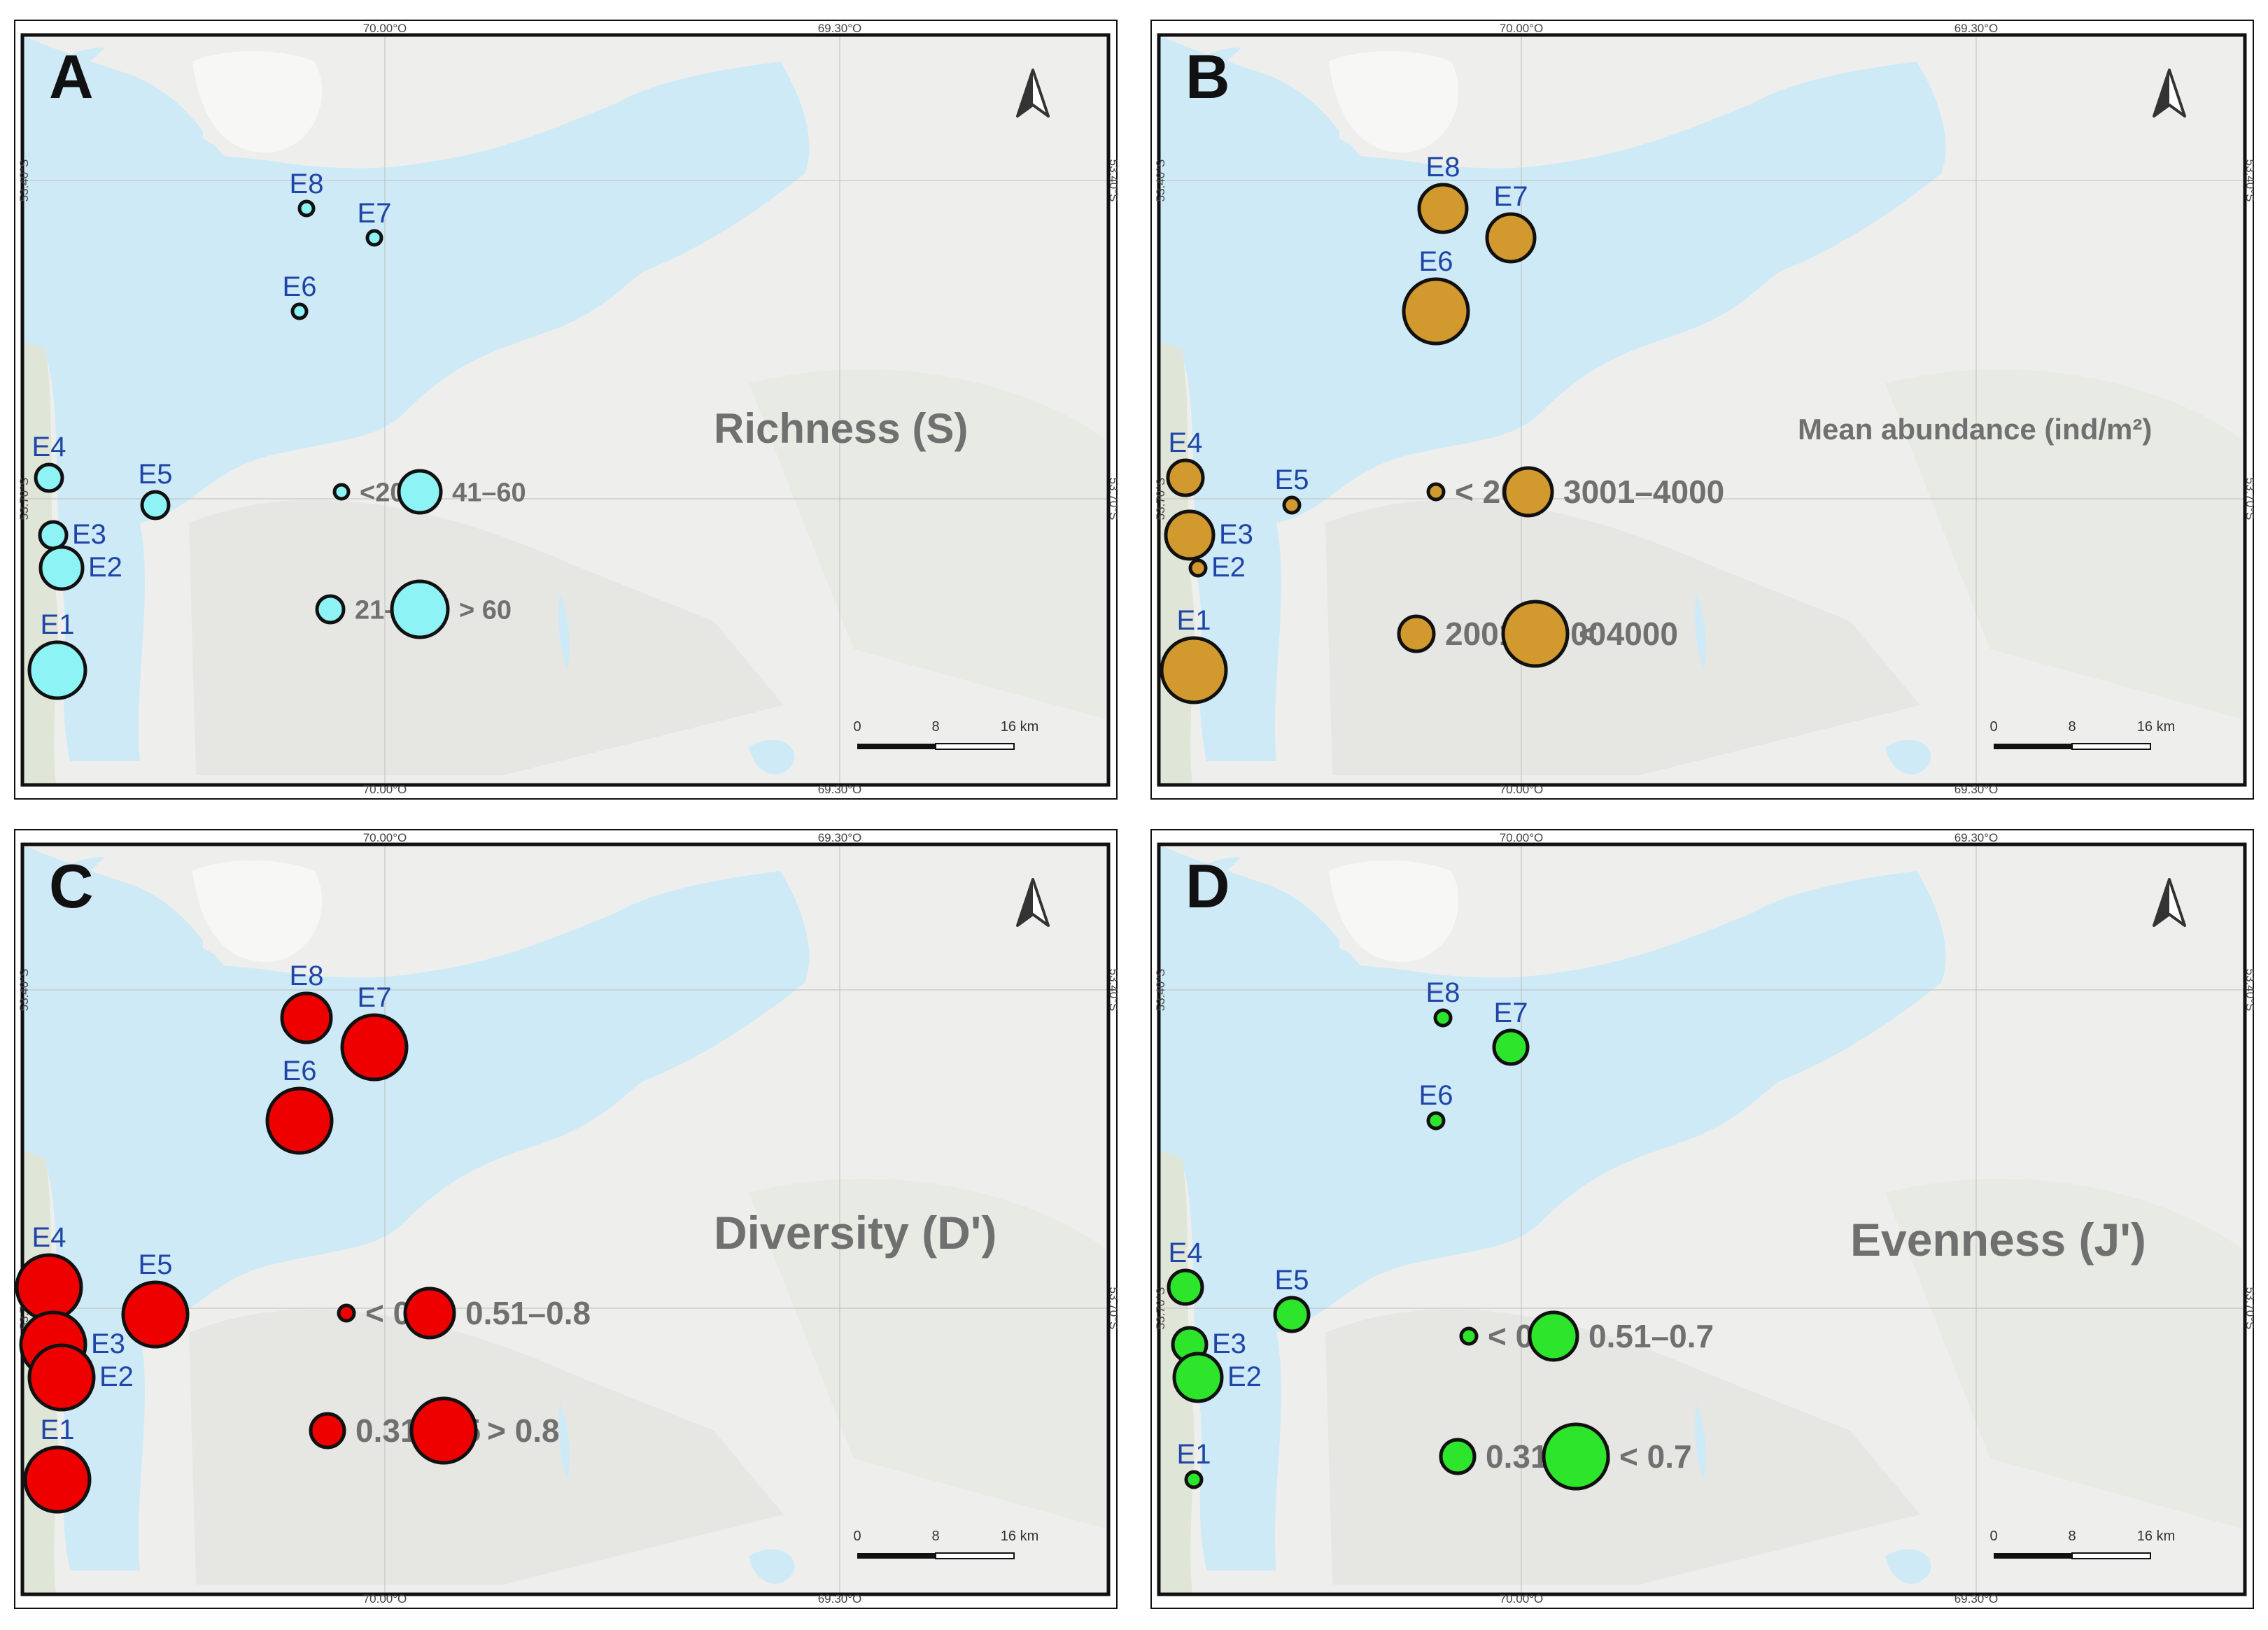 This screenshot has width=2268, height=1630. What do you see at coordinates (528, 1313) in the screenshot?
I see `legend-label-2: 0.51–0.8` at bounding box center [528, 1313].